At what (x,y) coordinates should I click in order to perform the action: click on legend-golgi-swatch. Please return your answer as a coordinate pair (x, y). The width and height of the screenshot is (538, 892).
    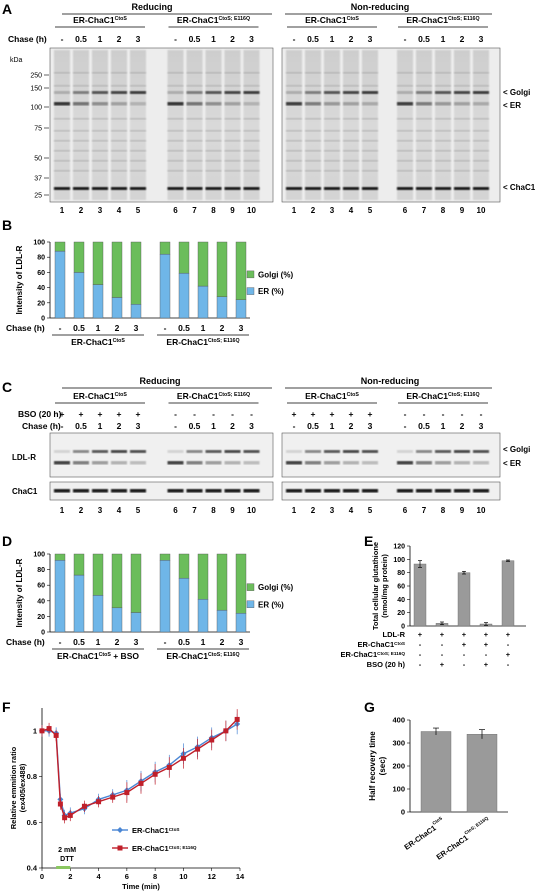
    Looking at the image, I should click on (250, 274).